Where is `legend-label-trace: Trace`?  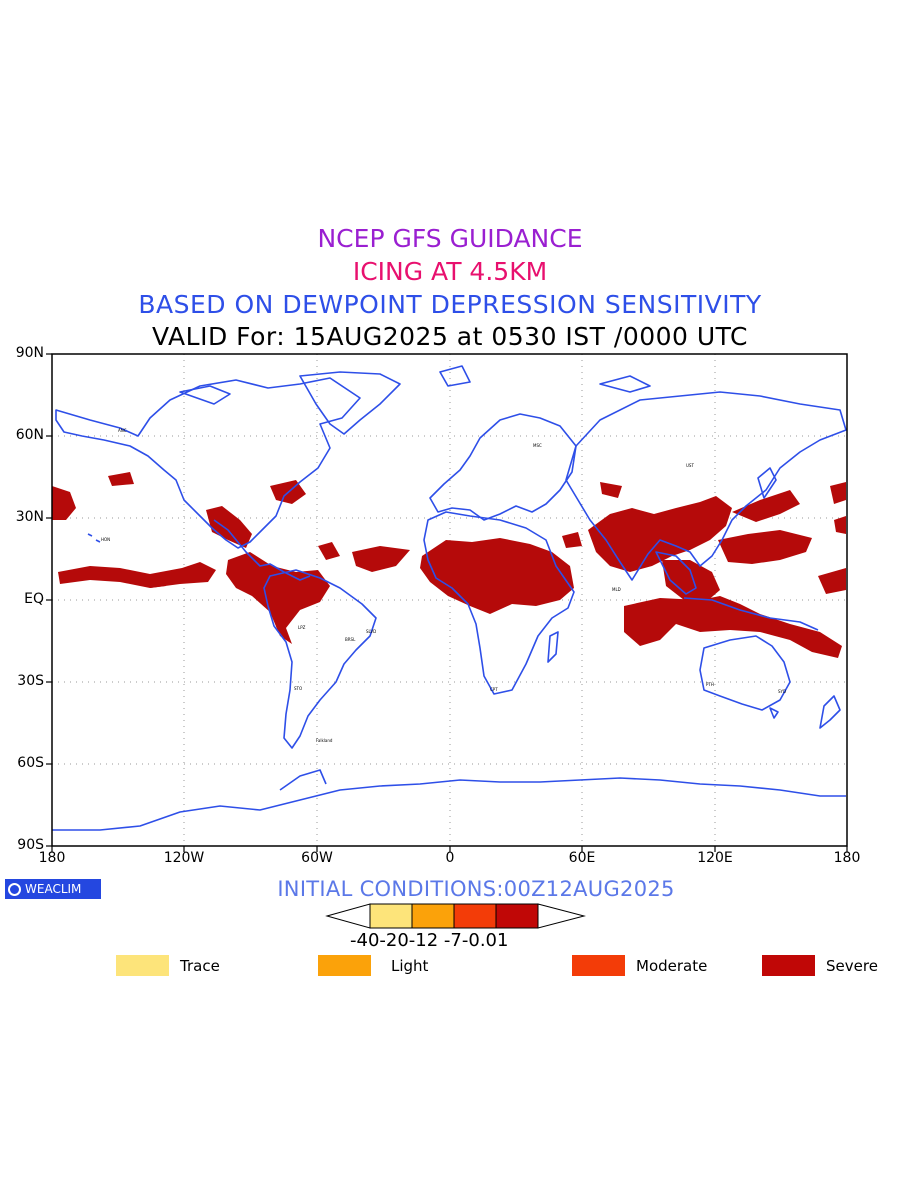
legend-label-trace: Trace is located at coordinates (200, 966).